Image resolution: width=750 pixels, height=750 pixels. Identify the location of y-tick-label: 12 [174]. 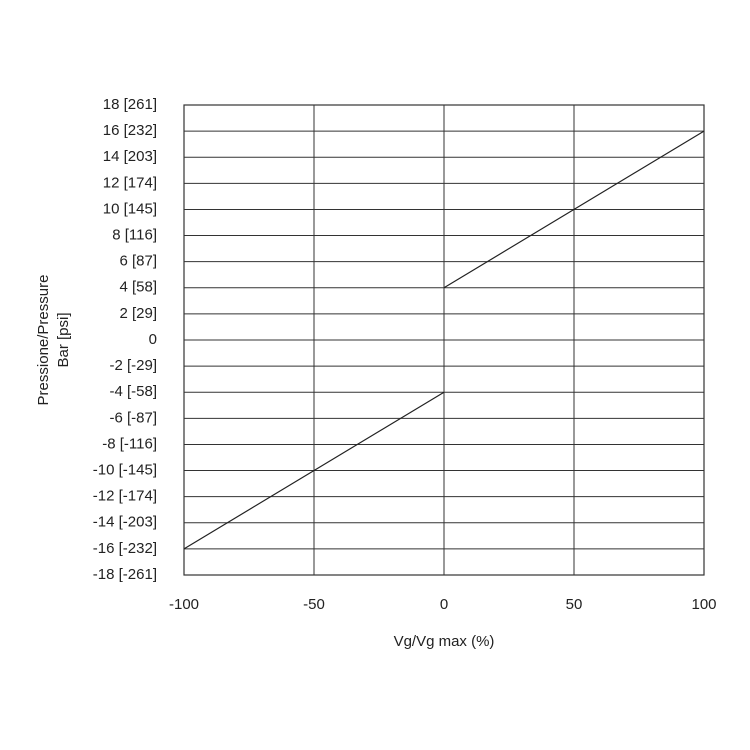
(130, 182).